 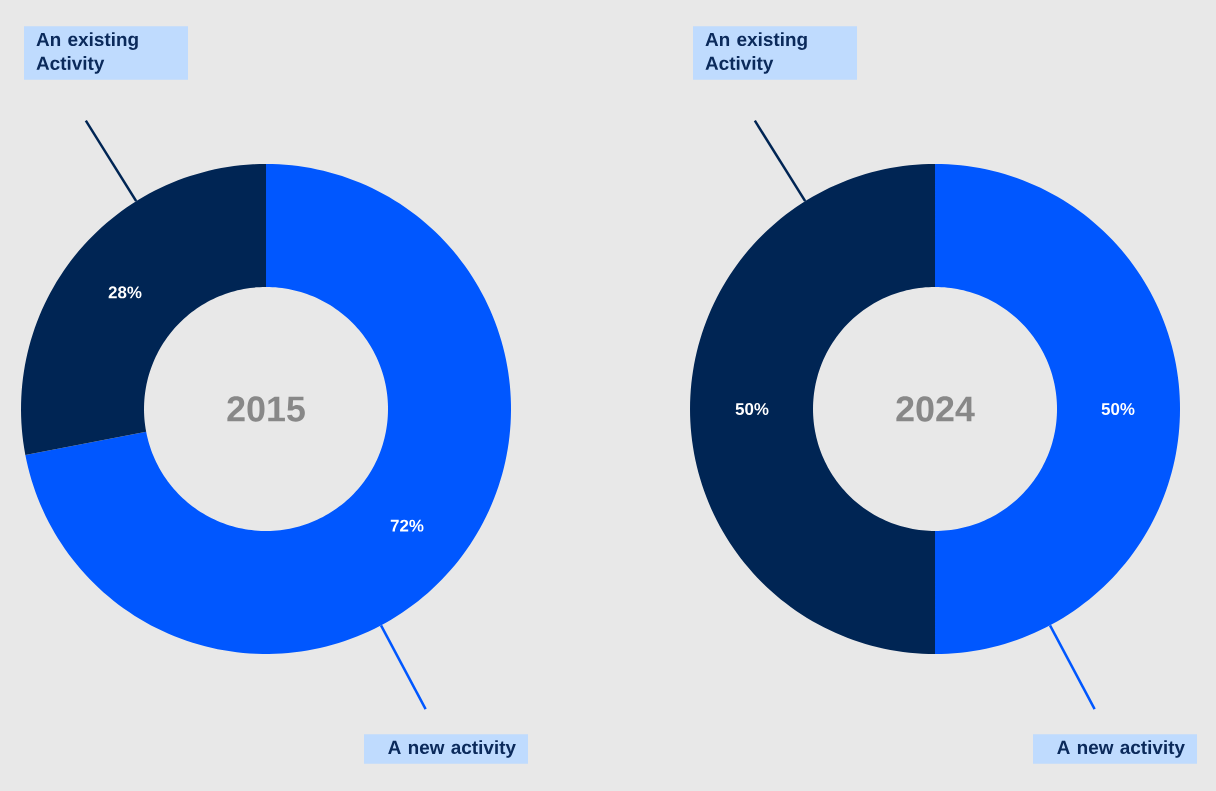 I want to click on text: 2024, so click(x=935, y=409).